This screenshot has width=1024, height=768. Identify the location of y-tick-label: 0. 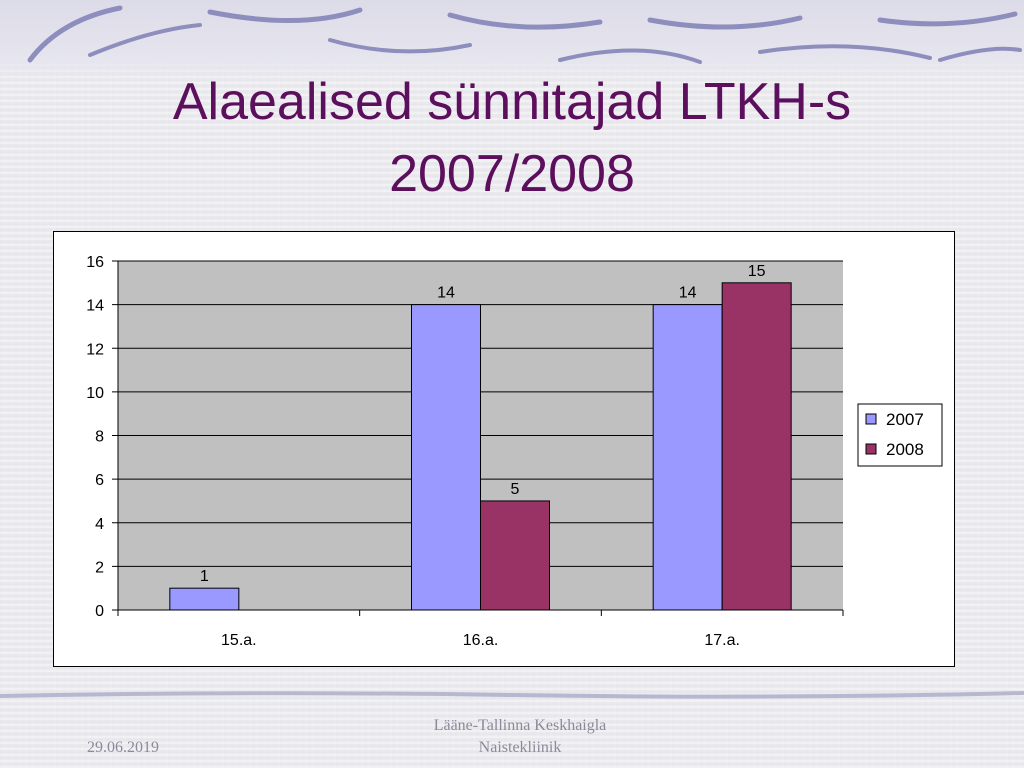
(99, 611).